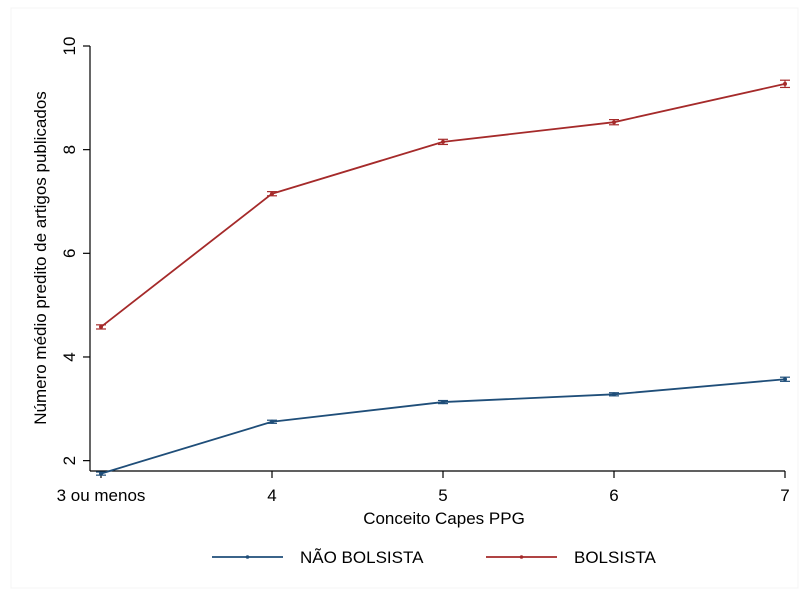 Image resolution: width=806 pixels, height=600 pixels. I want to click on x-axis-title: Conceito Capes PPG, so click(444, 518).